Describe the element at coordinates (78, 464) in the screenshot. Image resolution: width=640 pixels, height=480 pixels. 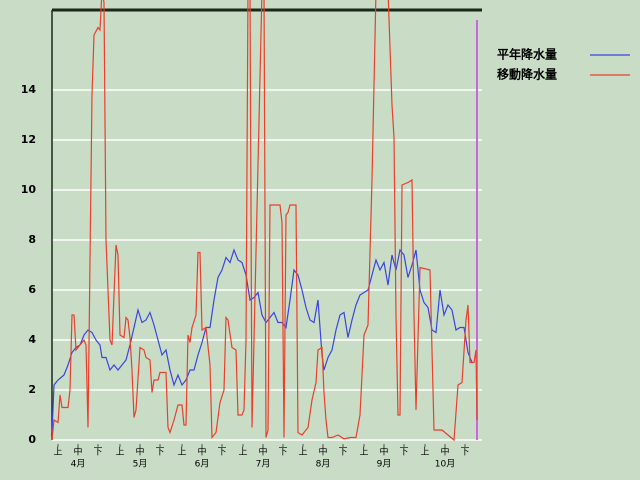
I see `month-label: 4月` at that location.